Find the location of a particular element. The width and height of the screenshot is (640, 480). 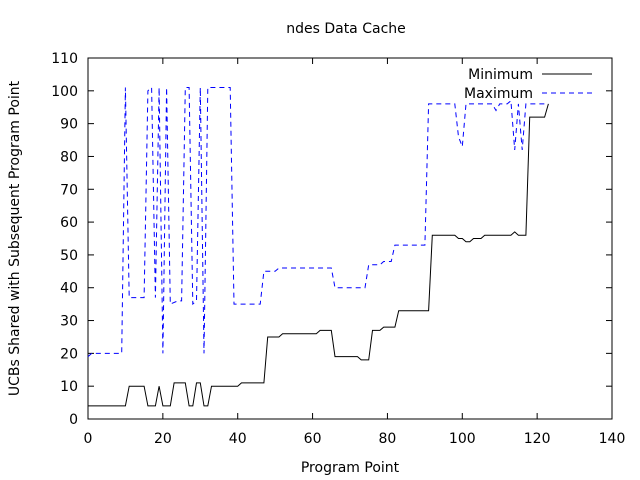

x-tick-label: 140 is located at coordinates (612, 439).